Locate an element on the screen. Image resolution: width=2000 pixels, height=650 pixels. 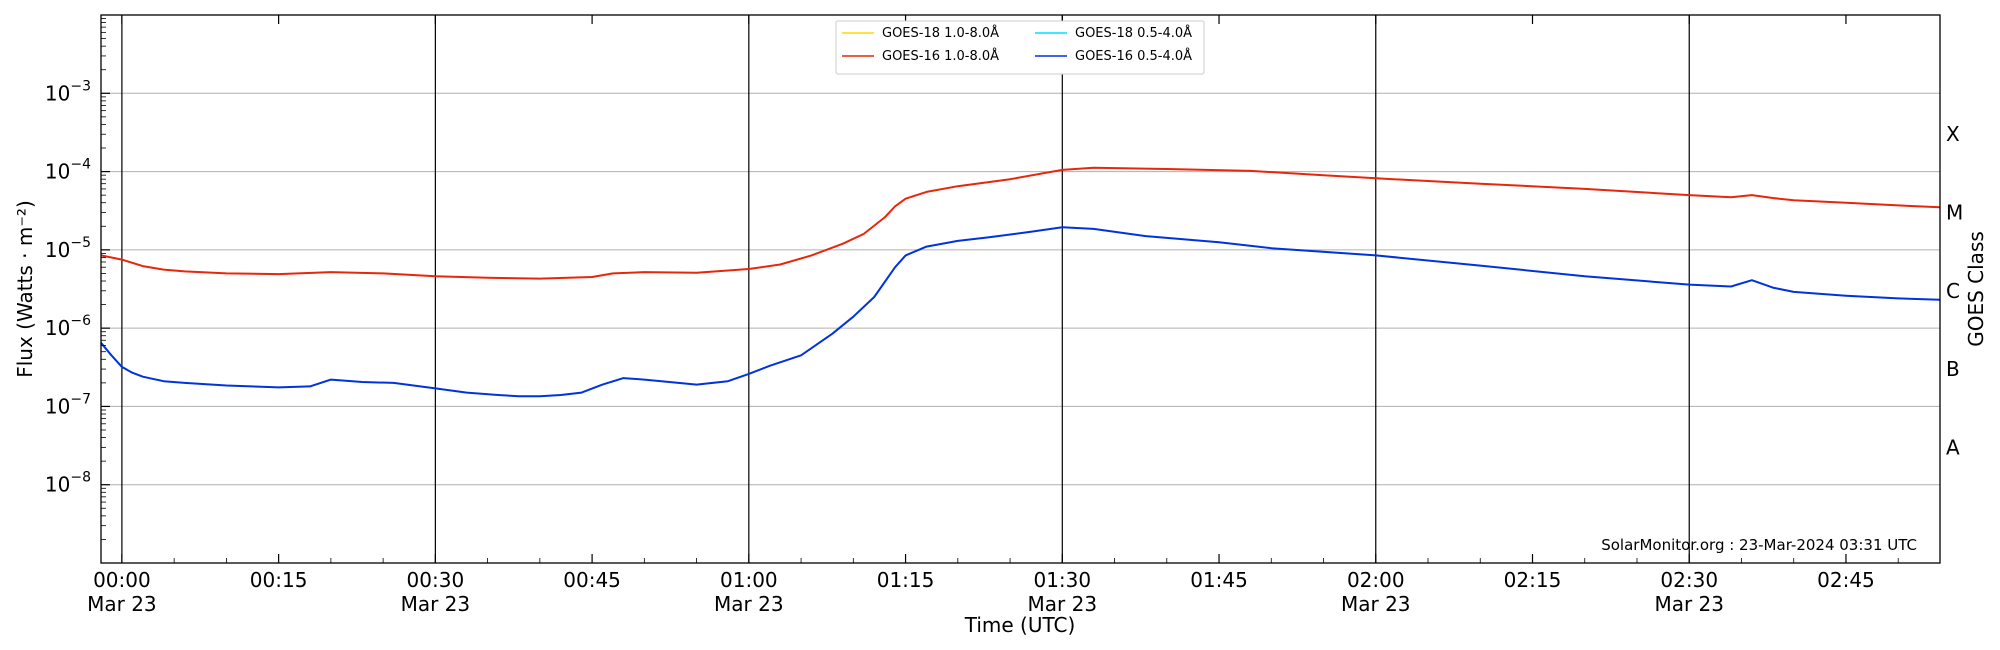
x-axis-title: Time (UTC) is located at coordinates (1020, 625).